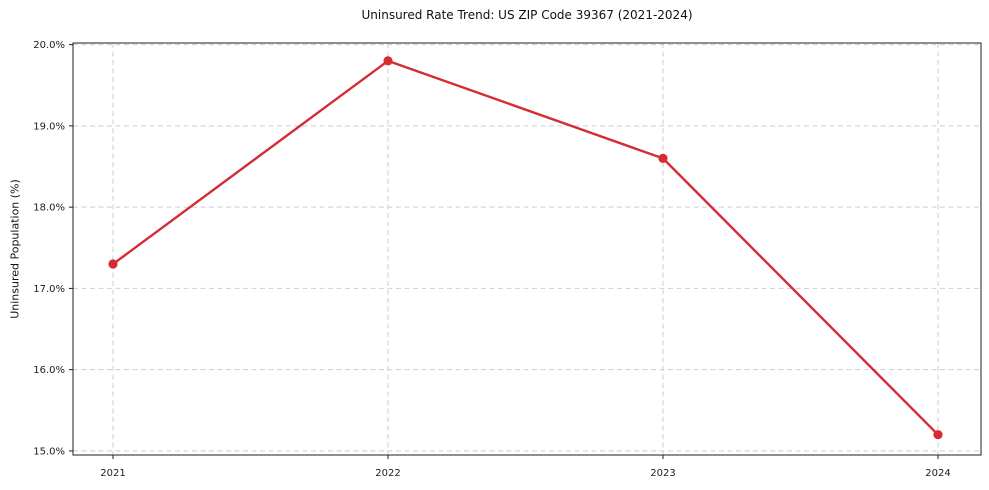  Describe the element at coordinates (49, 126) in the screenshot. I see `y-tick-label: 19.0%` at that location.